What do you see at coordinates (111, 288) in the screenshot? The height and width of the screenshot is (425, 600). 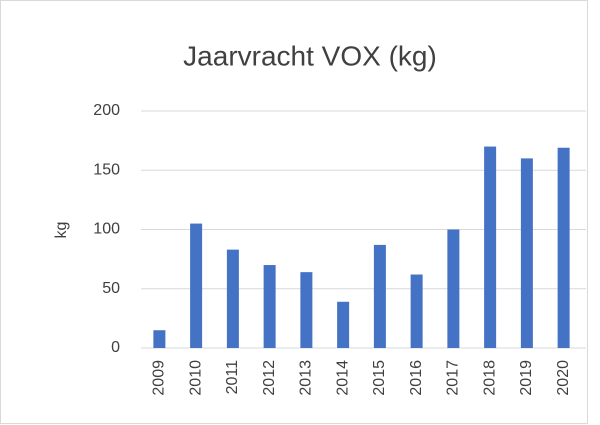 I see `y-tick-label: 50` at bounding box center [111, 288].